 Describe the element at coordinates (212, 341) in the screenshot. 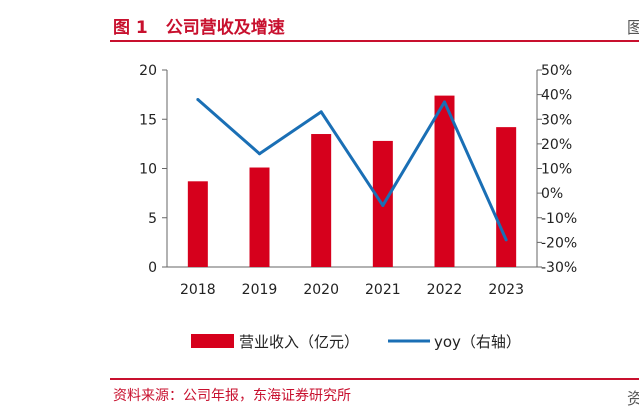

I see `legend-bar-swatch` at that location.